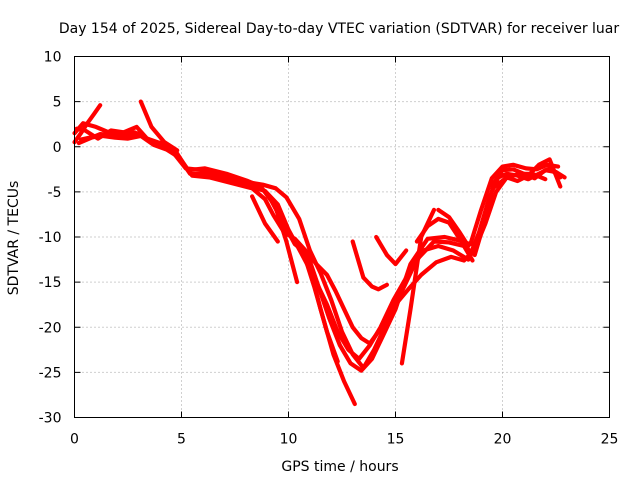 The width and height of the screenshot is (640, 480). I want to click on x-tick-label: 0, so click(74, 440).